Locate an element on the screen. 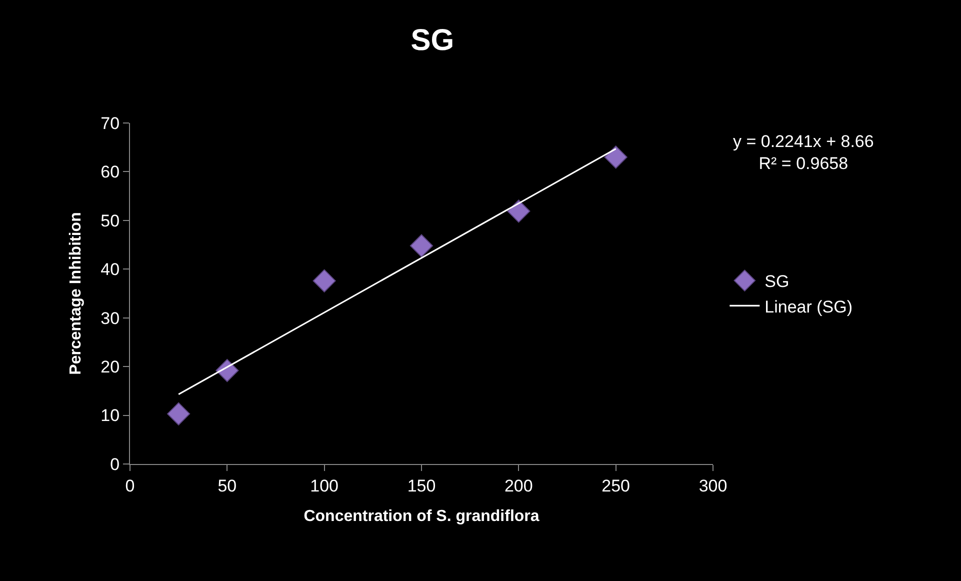  y-tick-label: 10 is located at coordinates (110, 416).